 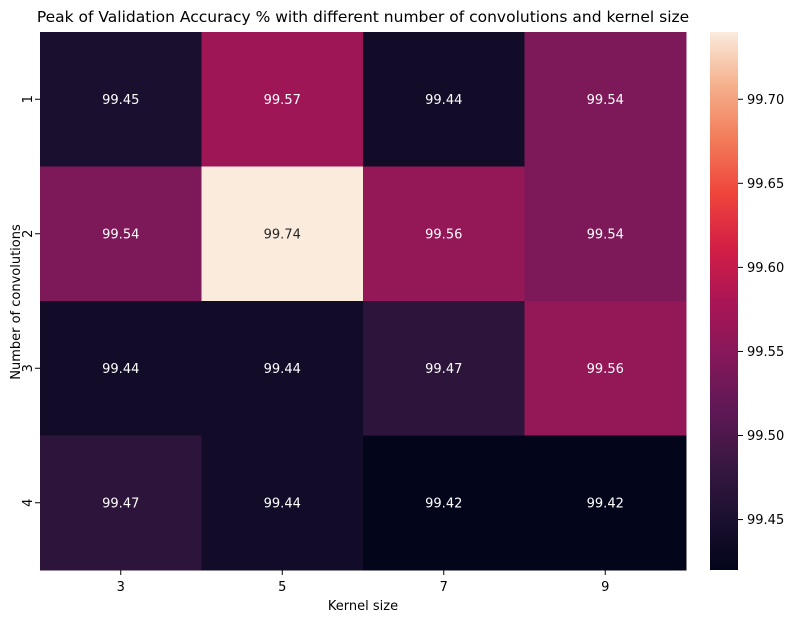 I want to click on colorbar-tick-label: 99.50, so click(x=765, y=436).